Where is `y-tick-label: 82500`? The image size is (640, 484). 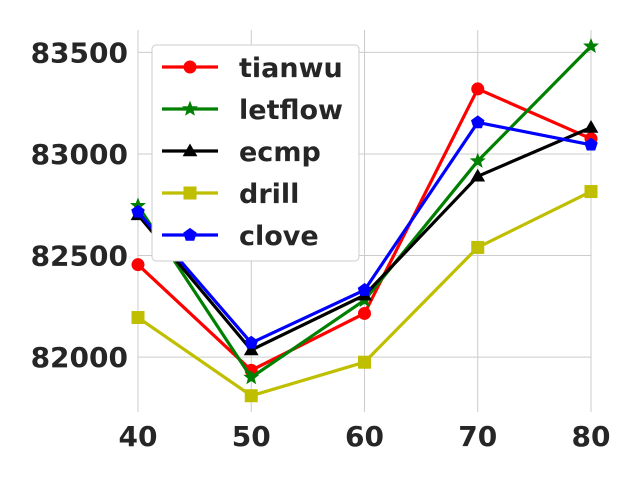
y-tick-label: 82500 is located at coordinates (79, 256).